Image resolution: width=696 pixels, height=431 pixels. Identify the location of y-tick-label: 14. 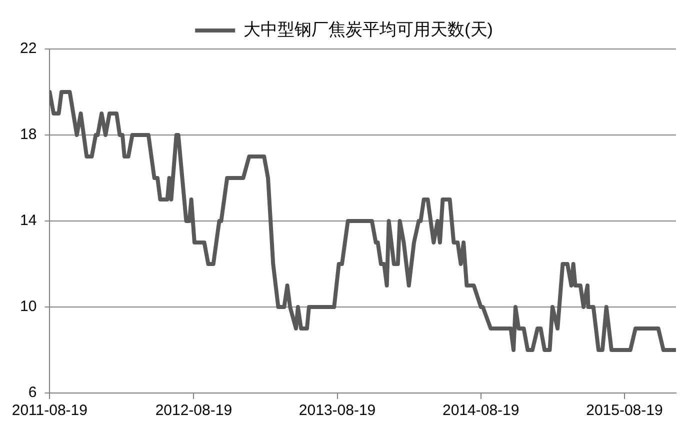
(28, 221).